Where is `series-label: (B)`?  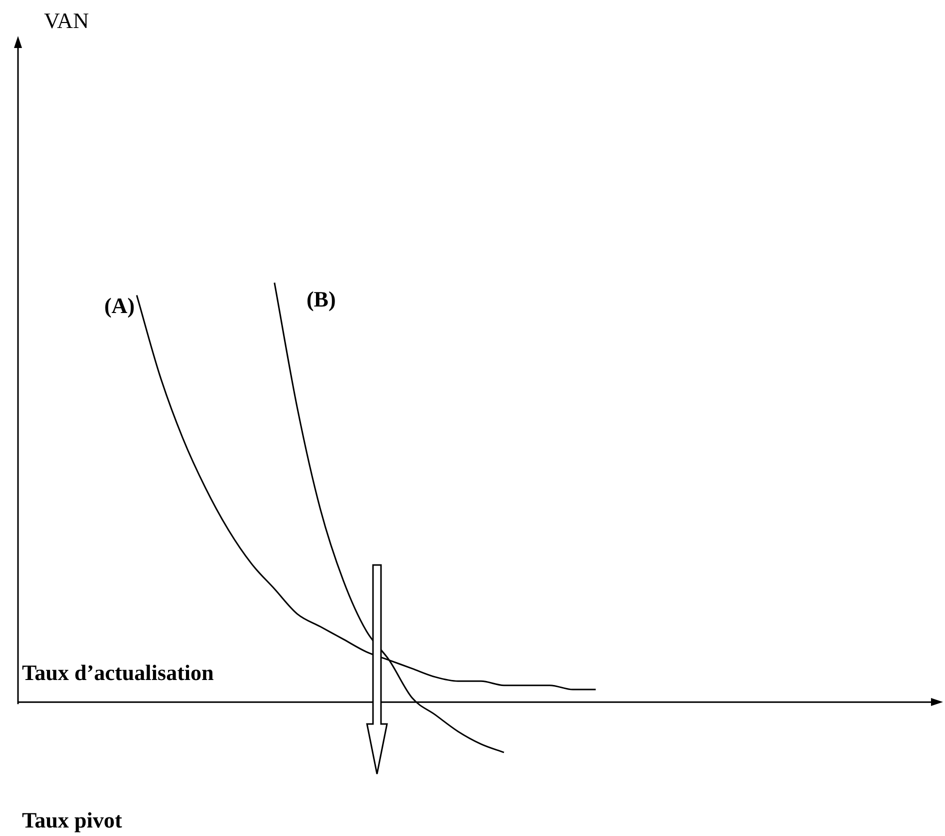
series-label: (B) is located at coordinates (321, 299).